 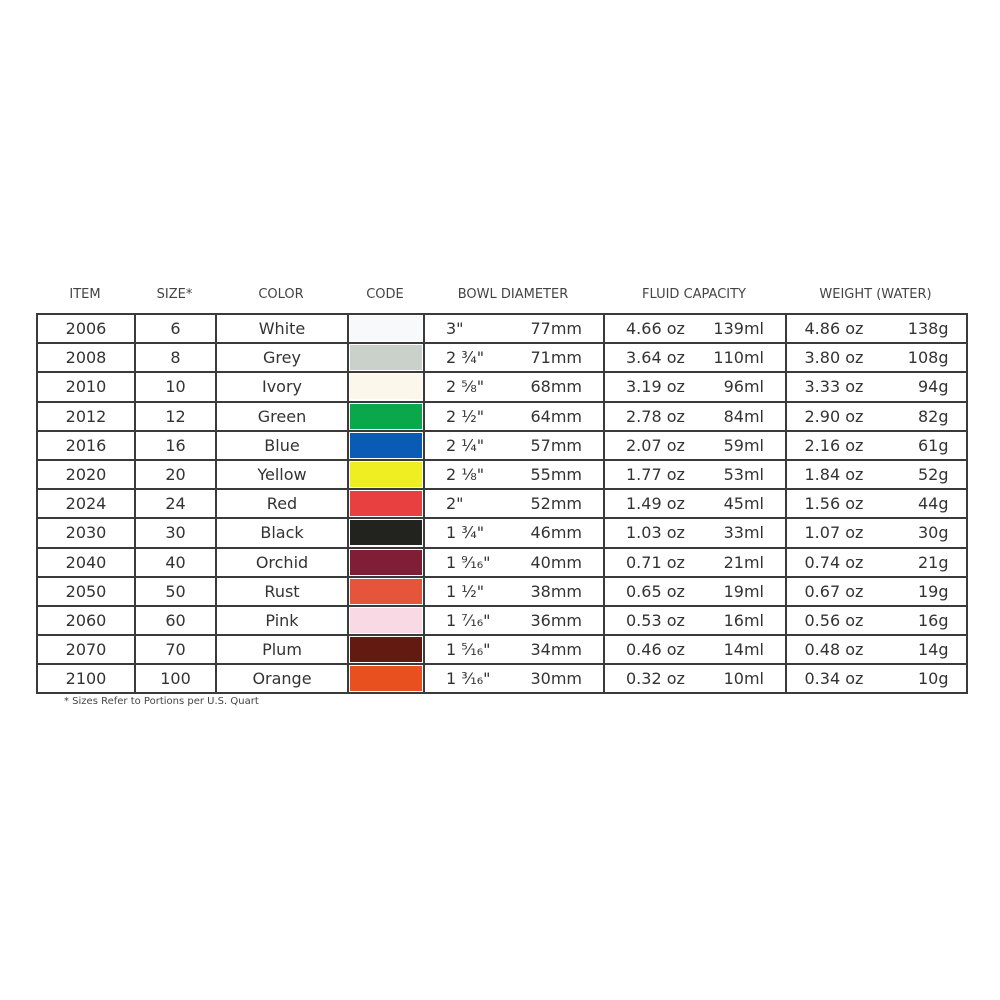 What do you see at coordinates (86, 650) in the screenshot?
I see `item-number: 2070` at bounding box center [86, 650].